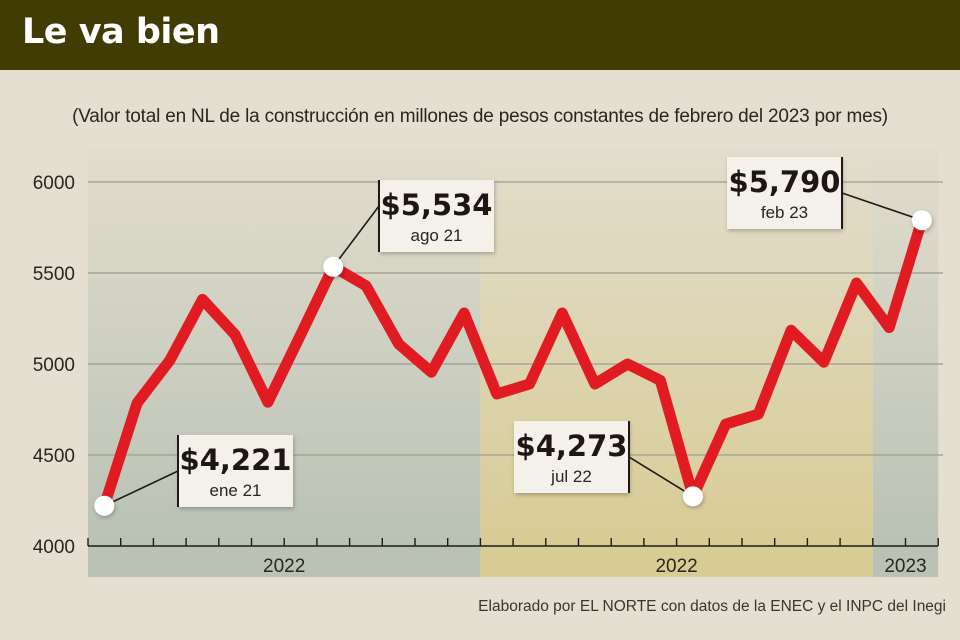 Image resolution: width=960 pixels, height=640 pixels. Describe the element at coordinates (572, 446) in the screenshot. I see `callout-value: $4,273` at that location.